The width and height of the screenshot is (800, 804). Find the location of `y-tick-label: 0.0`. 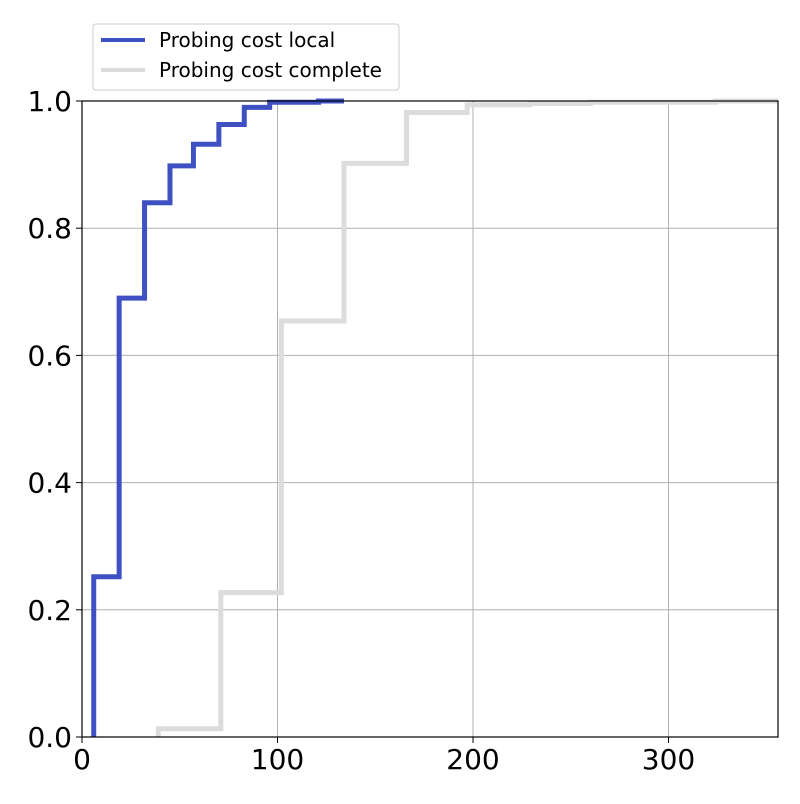

y-tick-label: 0.0 is located at coordinates (49, 737).